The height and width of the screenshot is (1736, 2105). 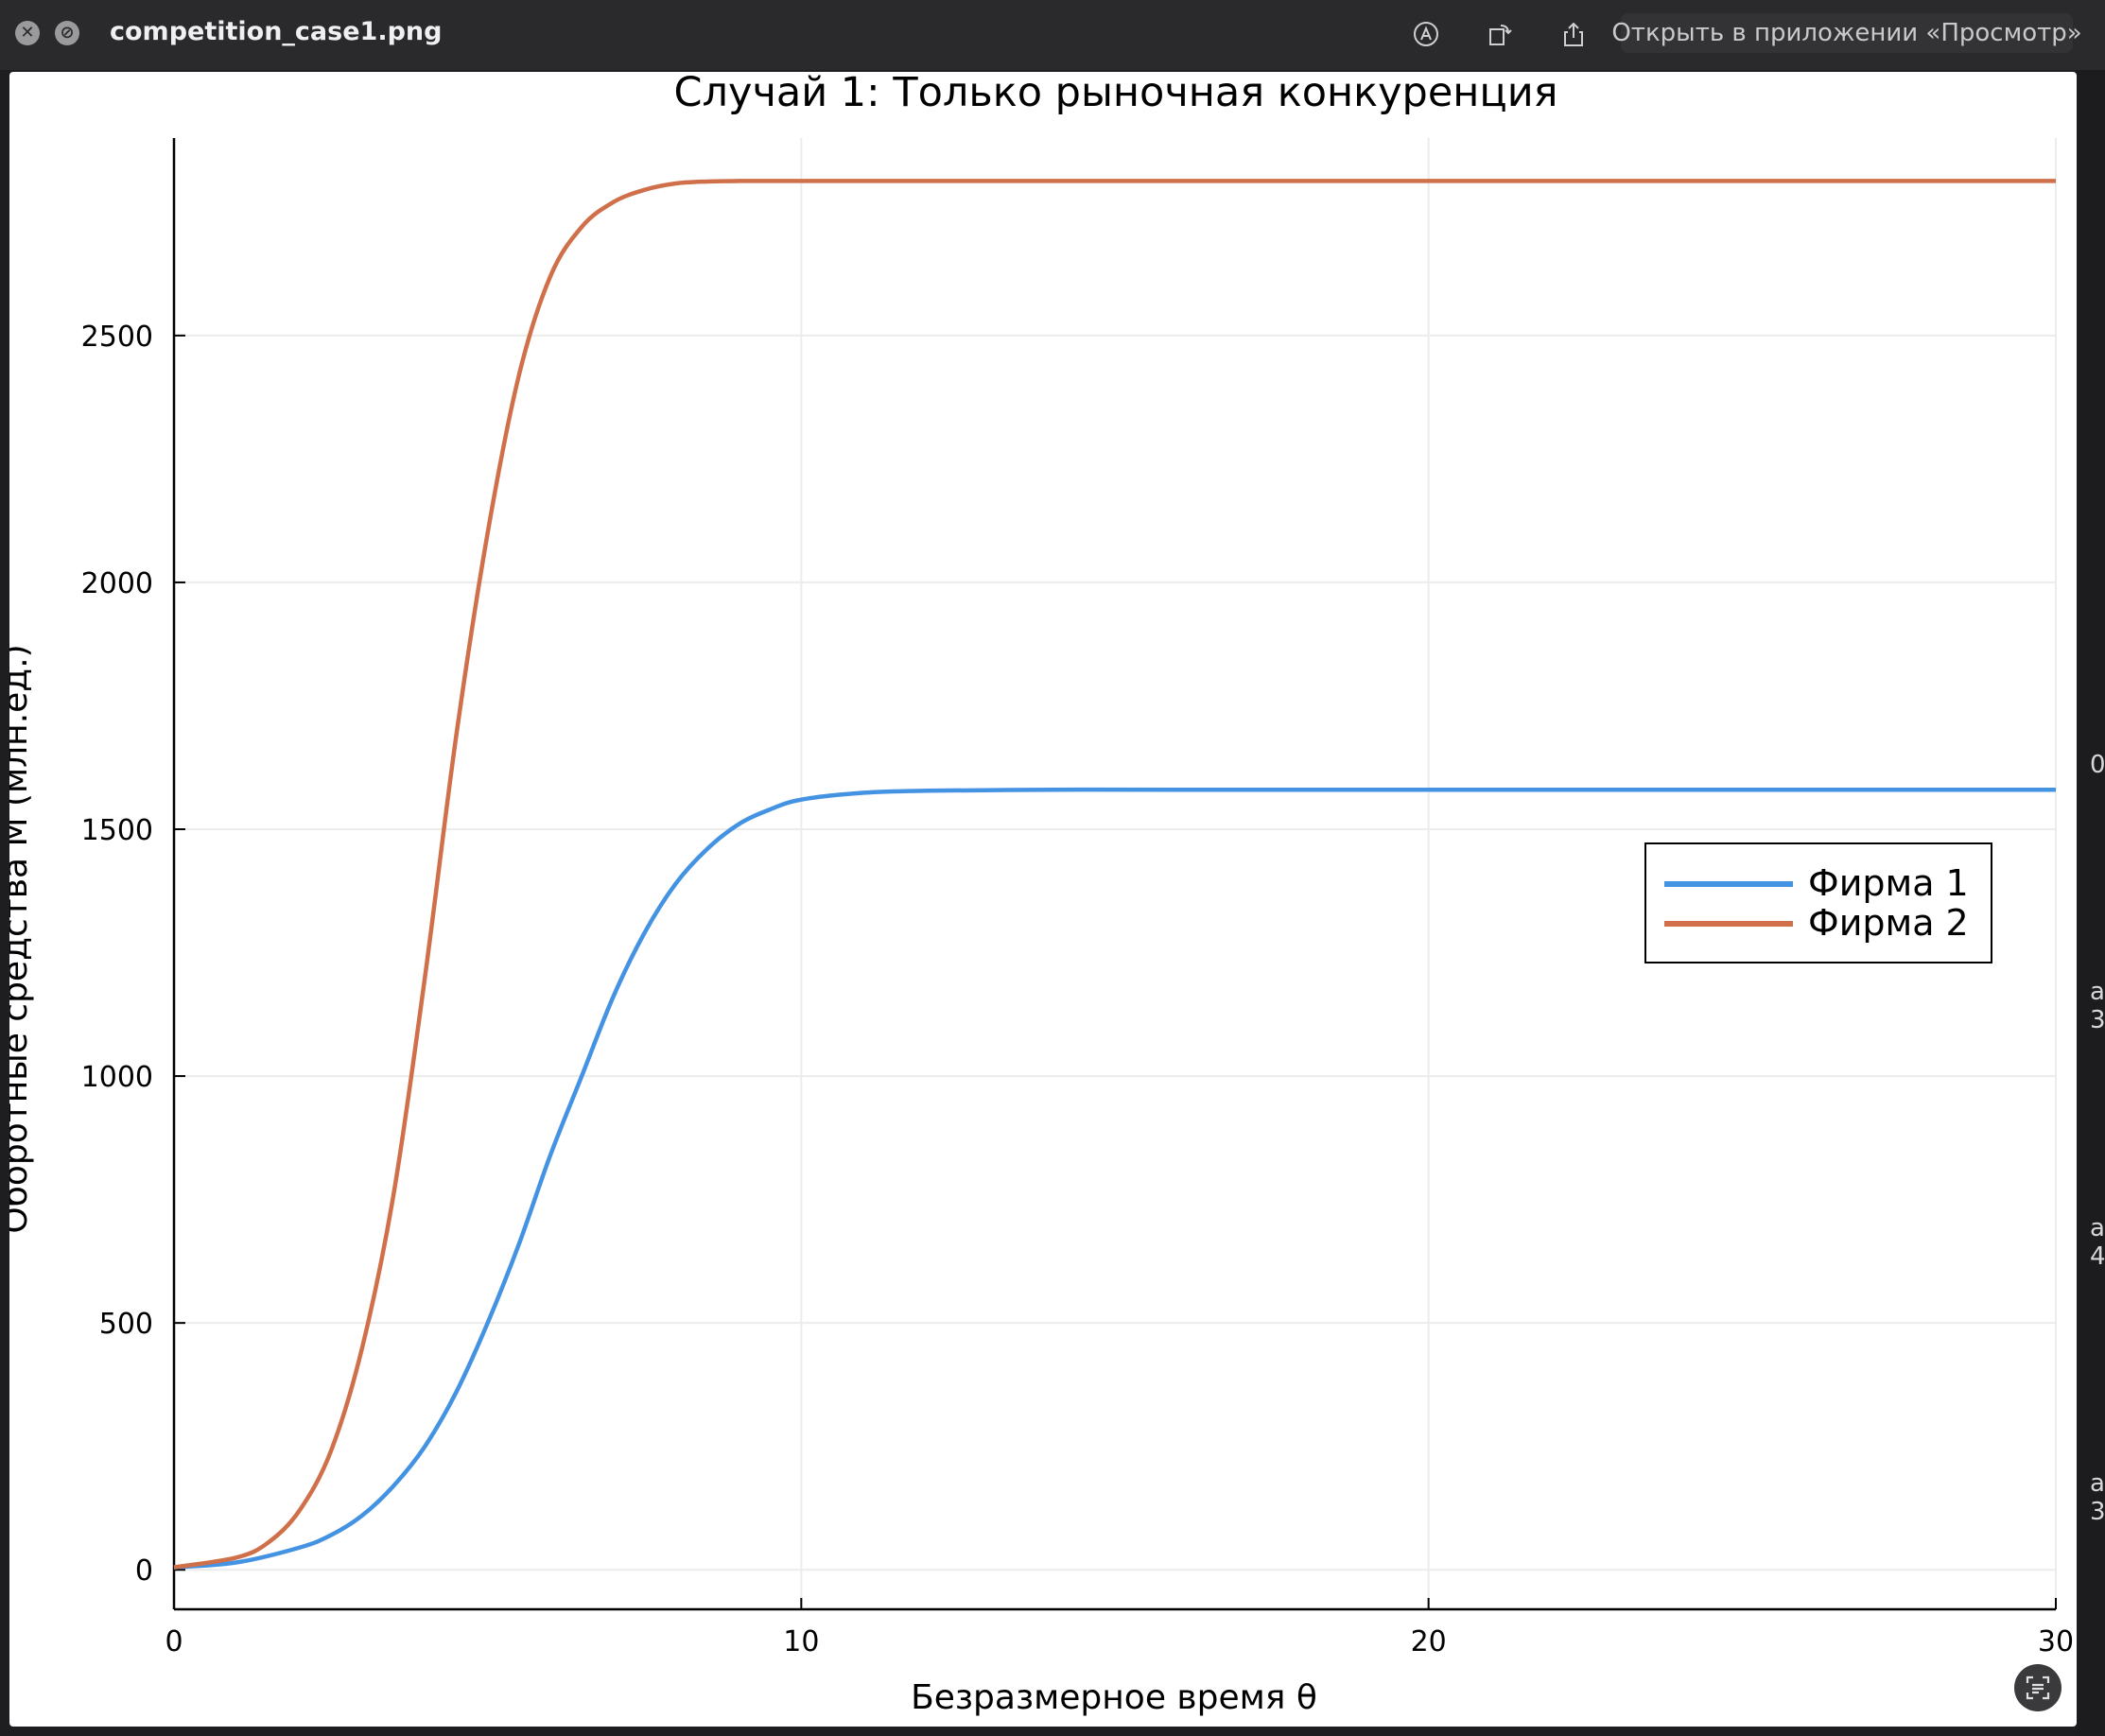 What do you see at coordinates (2038, 1687) in the screenshot?
I see `live-text-icon` at bounding box center [2038, 1687].